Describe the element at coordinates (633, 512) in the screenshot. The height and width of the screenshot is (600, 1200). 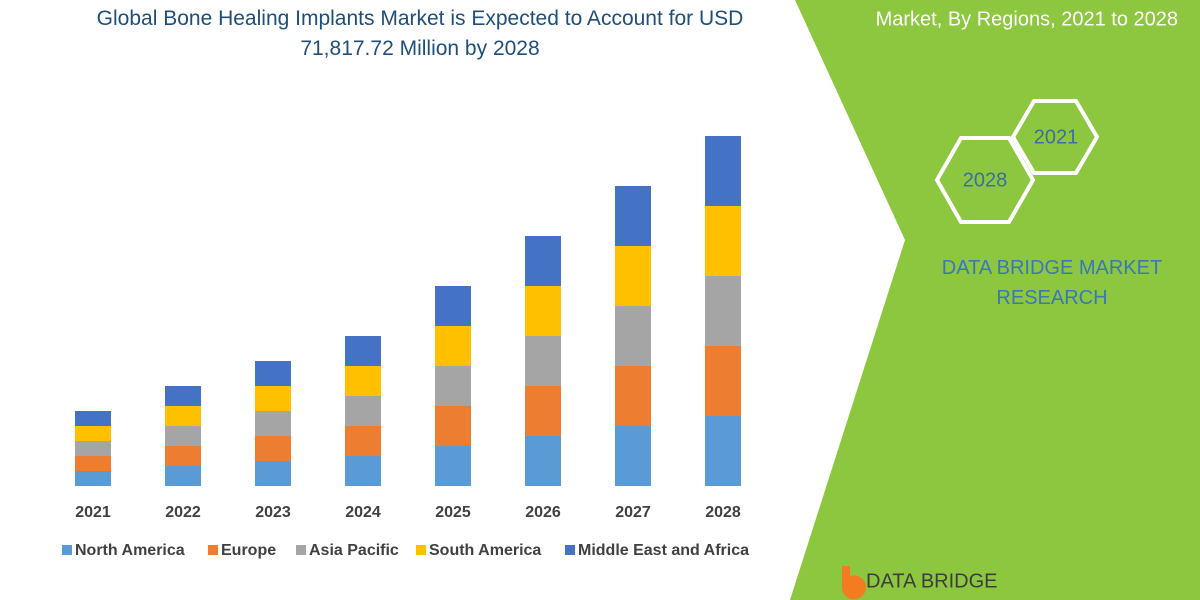
I see `x-tick-label: 2027` at that location.